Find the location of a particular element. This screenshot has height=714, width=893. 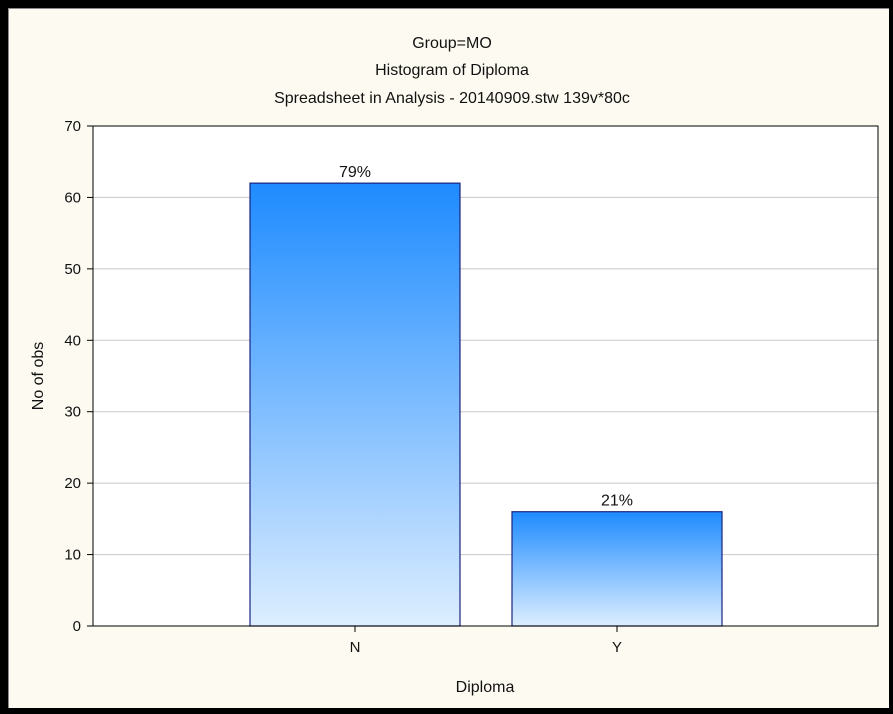

y-tick-label: 0 is located at coordinates (77, 626).